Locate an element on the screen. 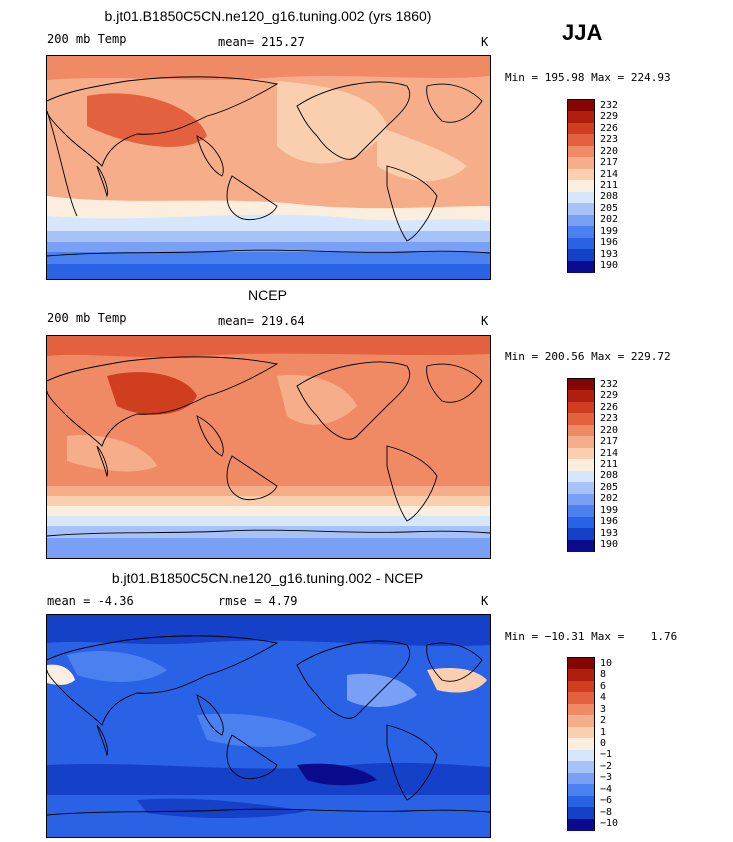 Image resolution: width=733 pixels, height=842 pixels. panel-1-variable-label: 200 mb Temp is located at coordinates (87, 39).